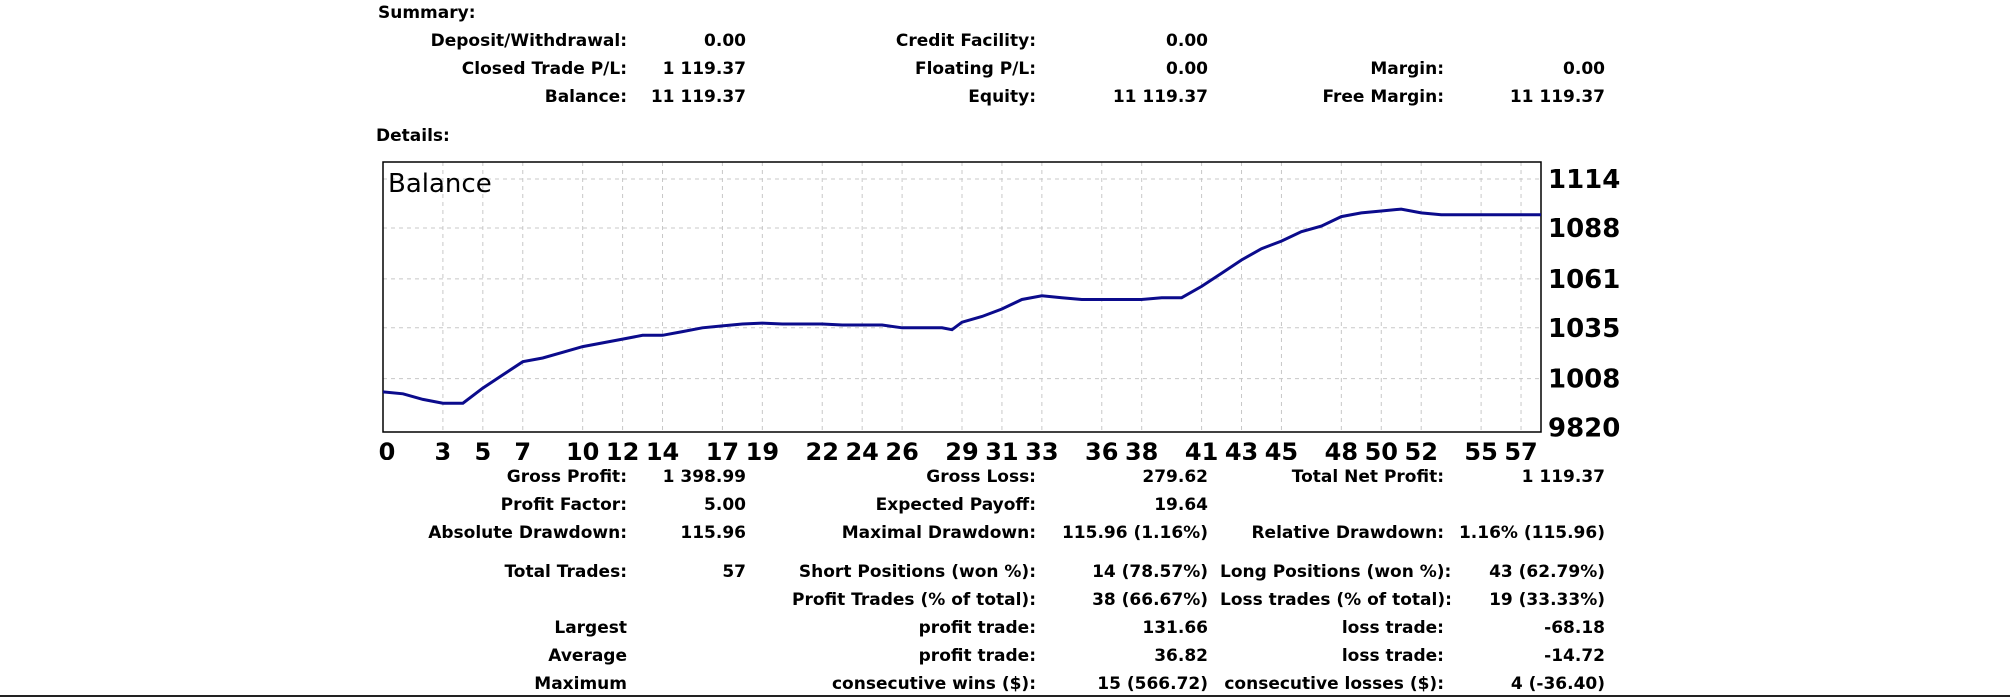  I want to click on balance-label: Balance:, so click(585, 97).